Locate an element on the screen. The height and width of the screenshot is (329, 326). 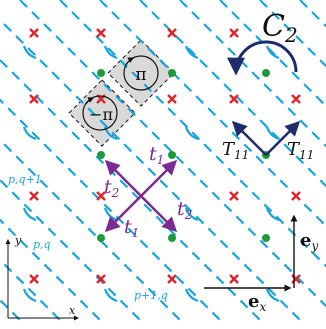
c2-rotation: C2 is located at coordinates (262, 42).